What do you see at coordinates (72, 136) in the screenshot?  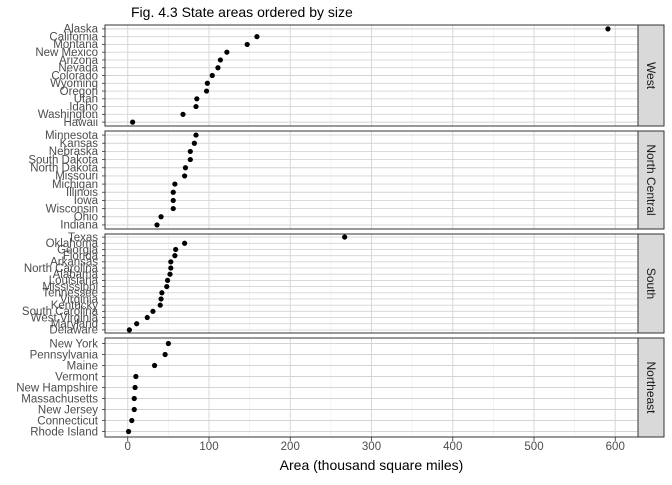 I see `y-tick-label: Minnesota` at bounding box center [72, 136].